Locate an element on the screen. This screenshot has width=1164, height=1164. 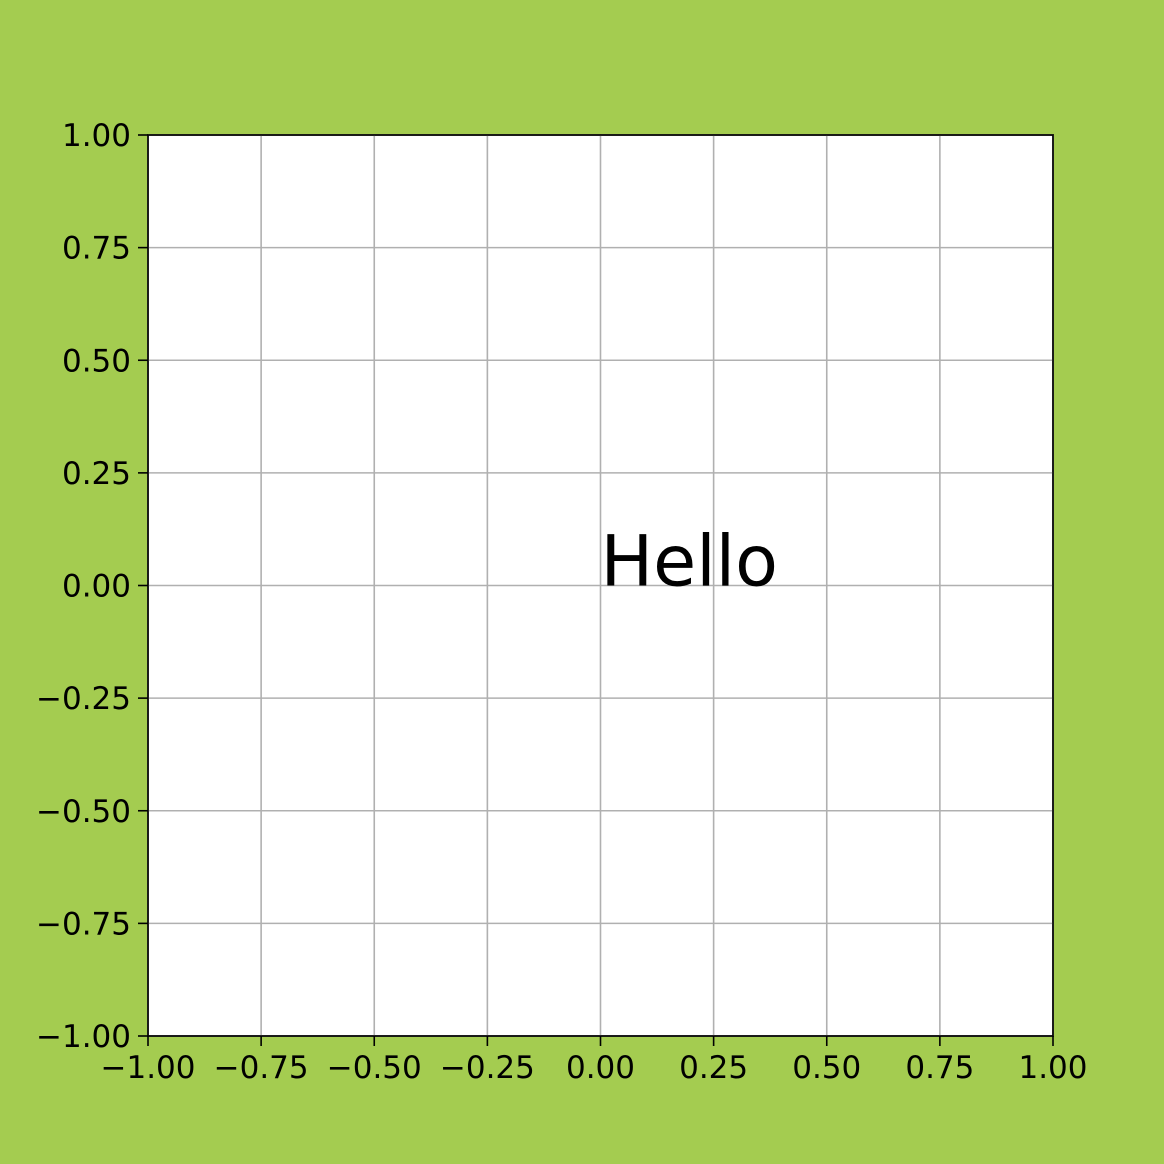
y-tick-label: −1.00 is located at coordinates (83, 1037).